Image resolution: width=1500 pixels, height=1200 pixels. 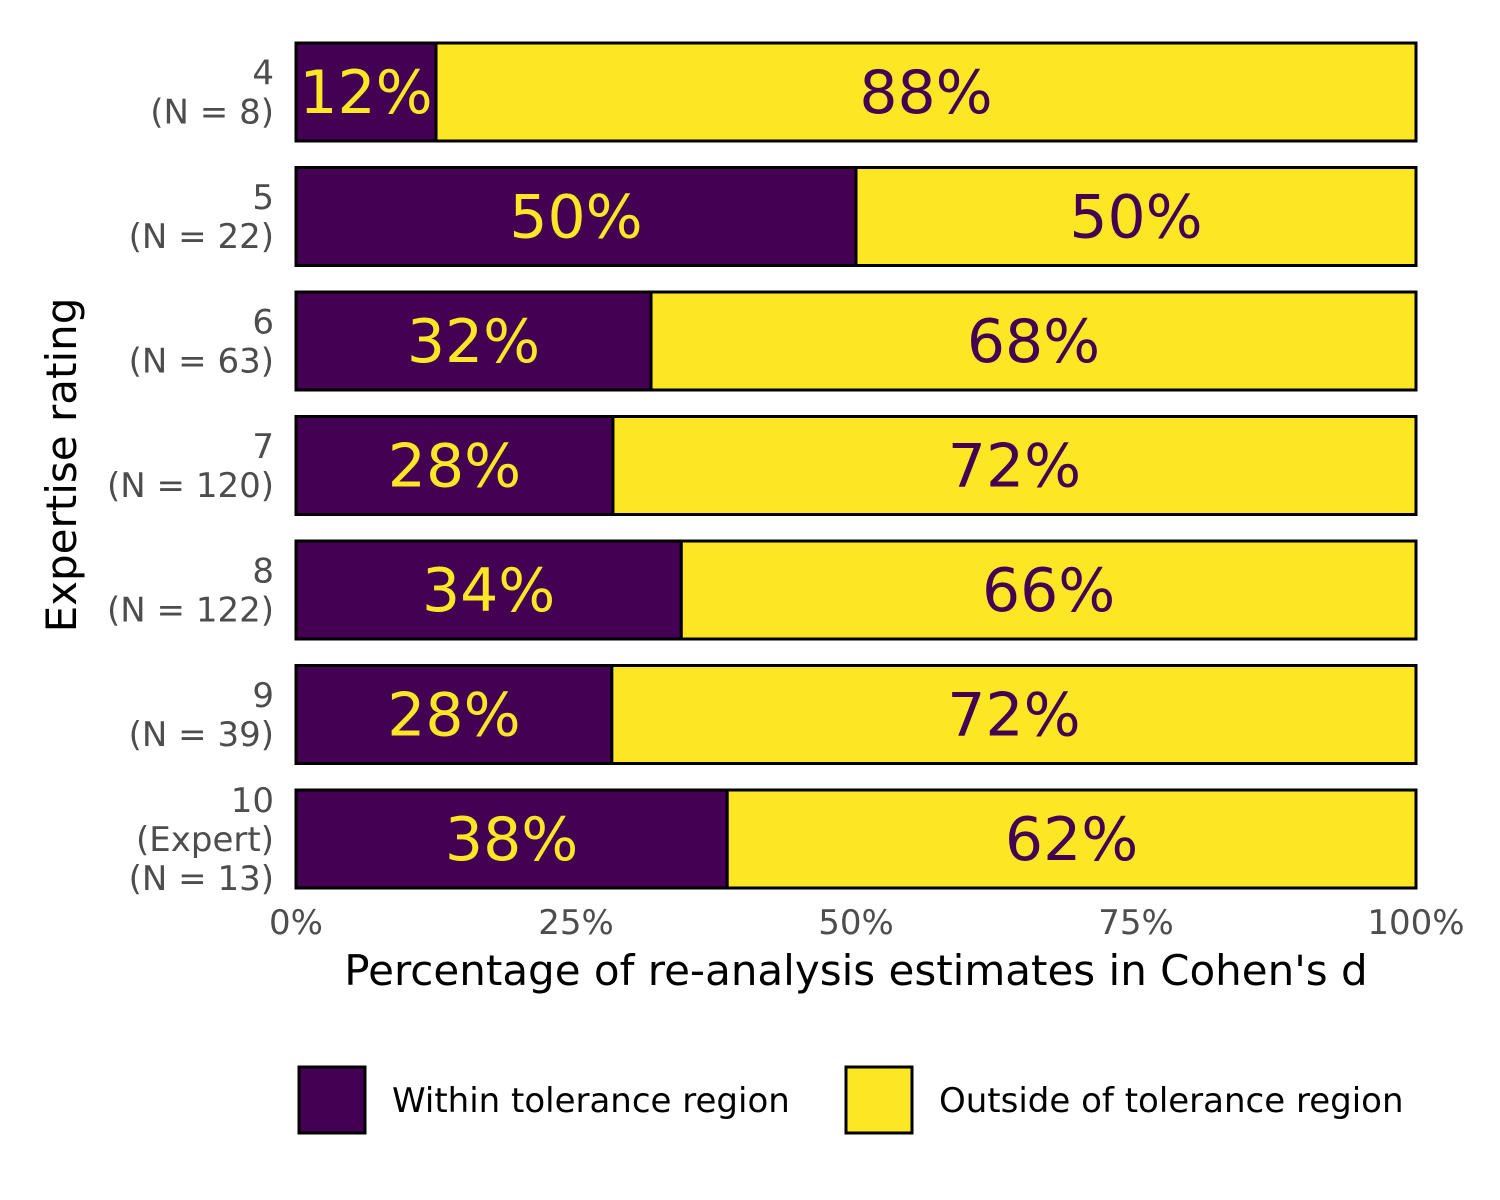 I want to click on data-label: 38%, so click(x=511, y=840).